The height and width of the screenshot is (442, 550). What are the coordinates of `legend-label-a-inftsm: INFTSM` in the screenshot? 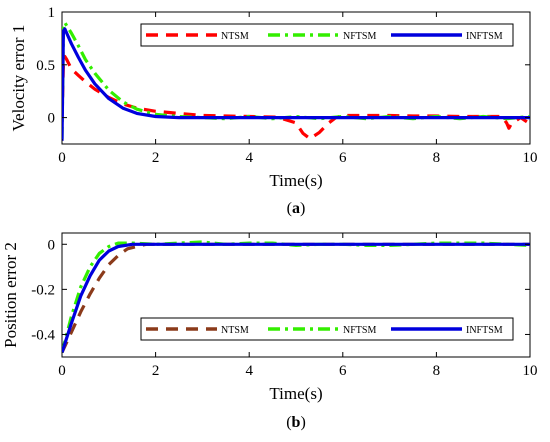 It's located at (484, 36).